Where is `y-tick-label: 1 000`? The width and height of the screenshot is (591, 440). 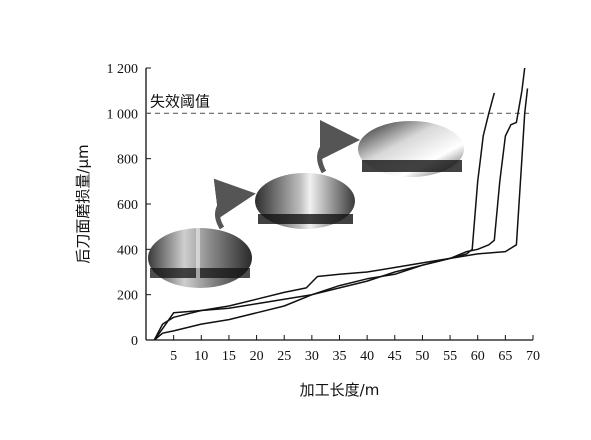
y-tick-label: 1 000 is located at coordinates (123, 114).